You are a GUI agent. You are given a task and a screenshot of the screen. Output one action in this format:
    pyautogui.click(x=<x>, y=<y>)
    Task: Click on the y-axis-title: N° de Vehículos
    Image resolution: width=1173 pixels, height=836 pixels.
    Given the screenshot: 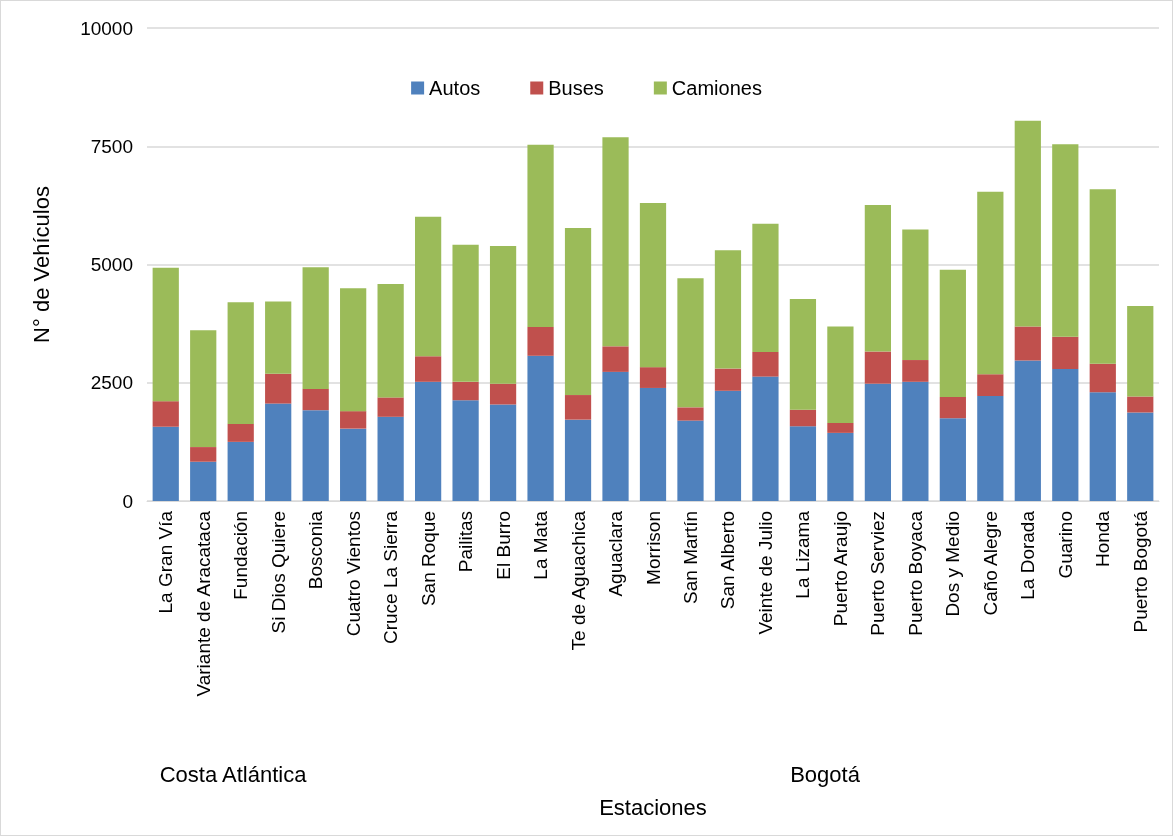 What is the action you would take?
    pyautogui.click(x=41, y=264)
    